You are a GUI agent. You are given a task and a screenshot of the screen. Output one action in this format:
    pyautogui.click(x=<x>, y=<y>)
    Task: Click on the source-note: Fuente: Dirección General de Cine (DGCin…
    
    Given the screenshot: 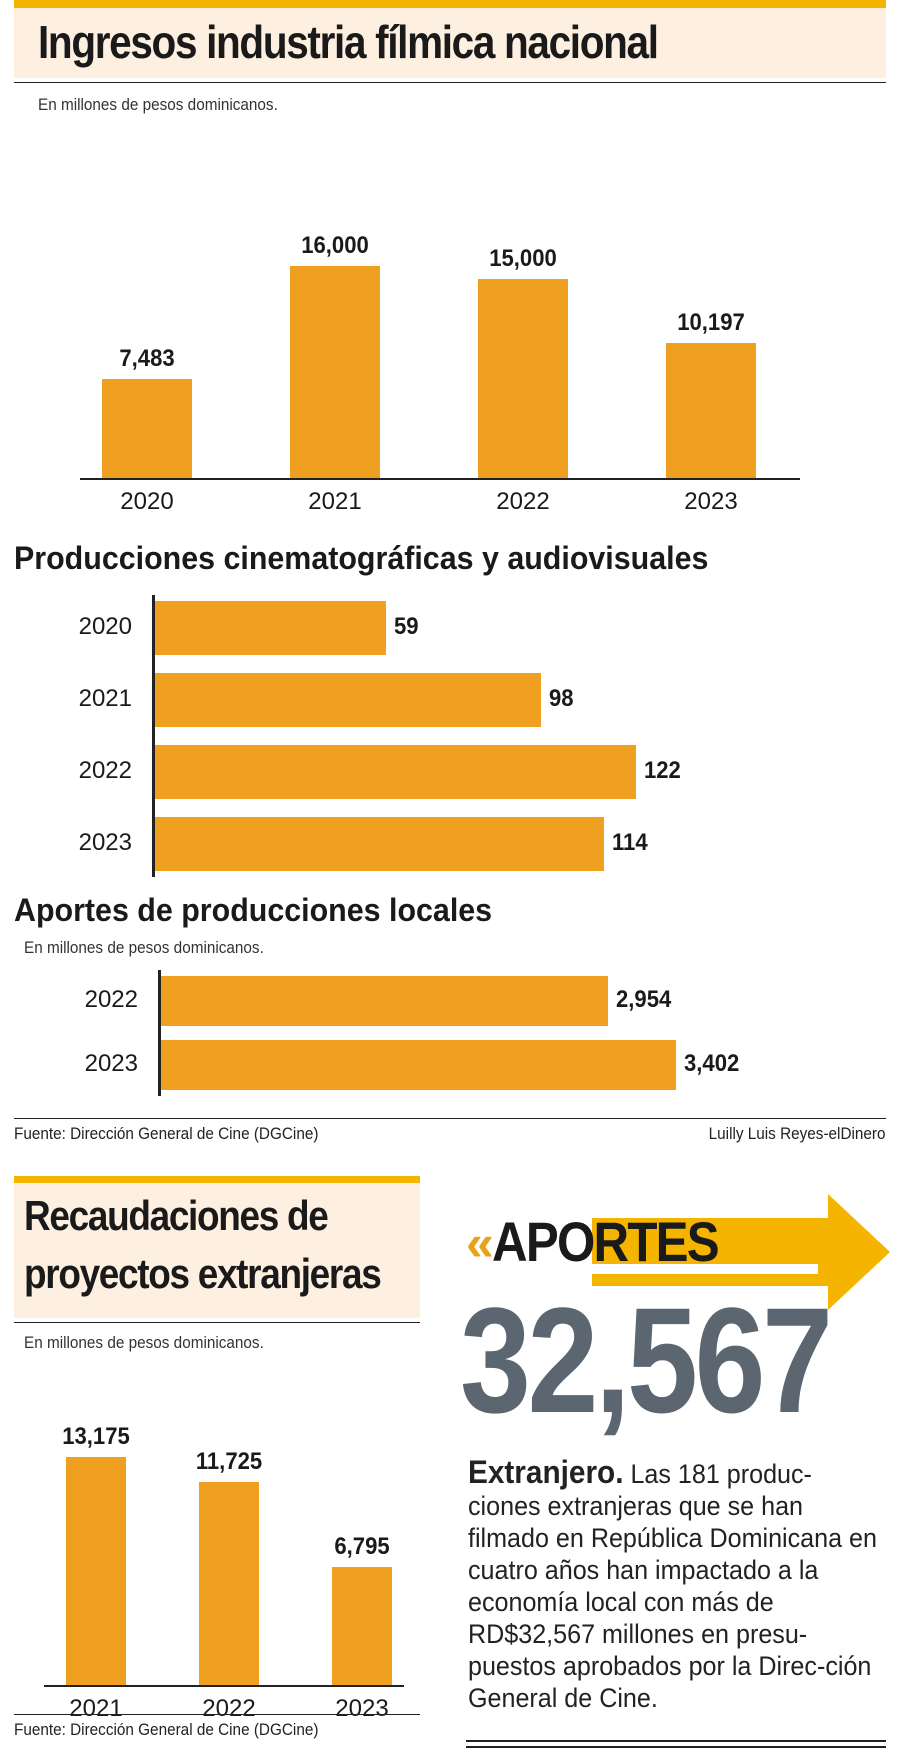 What is the action you would take?
    pyautogui.click(x=166, y=1133)
    